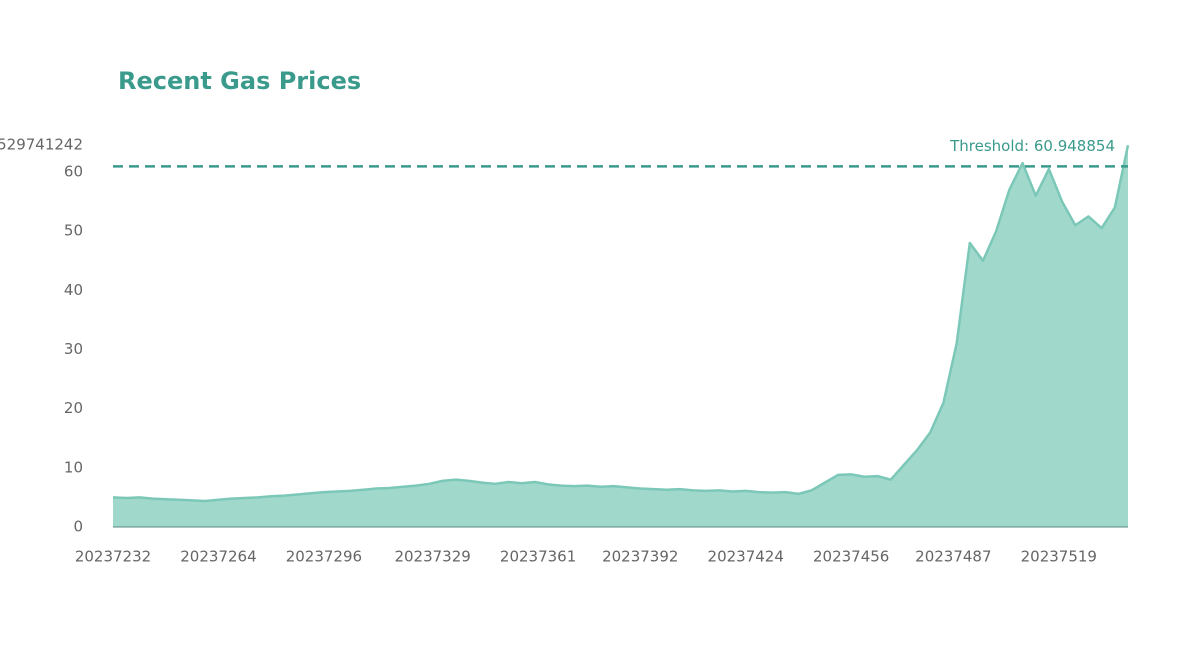 This screenshot has height=661, width=1200. What do you see at coordinates (851, 557) in the screenshot?
I see `x-tick-label: 20237456` at bounding box center [851, 557].